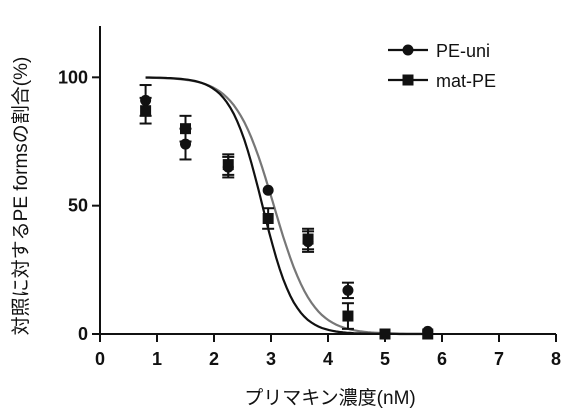 The width and height of the screenshot is (564, 417). What do you see at coordinates (556, 359) in the screenshot?
I see `x-tick-label: 8` at bounding box center [556, 359].